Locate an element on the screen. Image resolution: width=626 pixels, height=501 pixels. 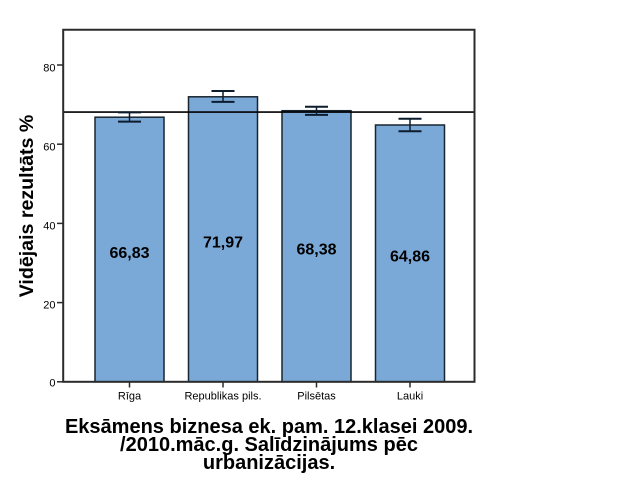
svg-text: 40 is located at coordinates (49, 227).